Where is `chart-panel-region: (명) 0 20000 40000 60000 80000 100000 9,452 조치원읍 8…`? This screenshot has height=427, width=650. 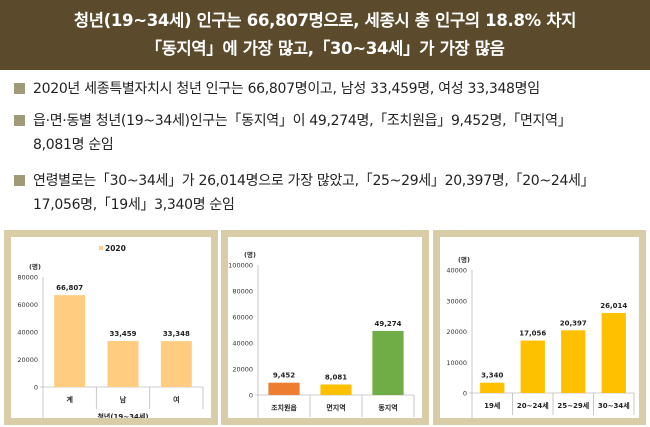
chart-panel-region: (명) 0 20000 40000 60000 80000 100000 9,452 조치원읍 8… is located at coordinates (325, 327).